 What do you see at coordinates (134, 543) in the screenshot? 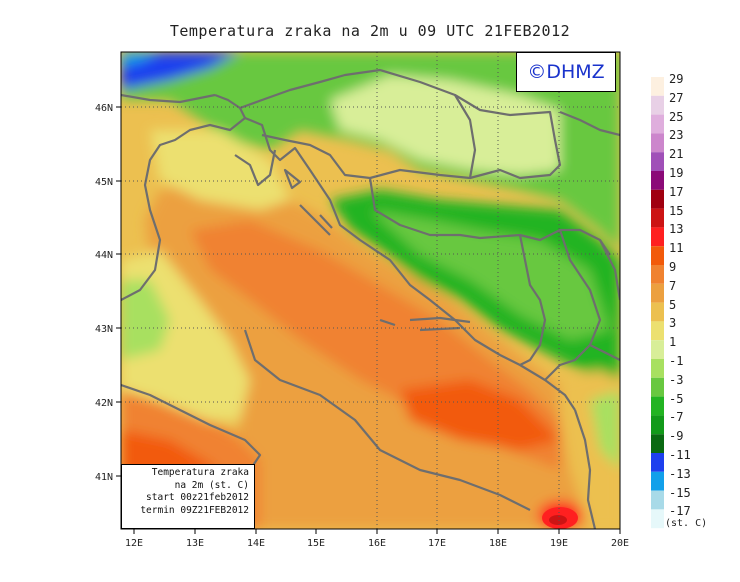
I see `x-tick-label: 12E` at bounding box center [134, 543].